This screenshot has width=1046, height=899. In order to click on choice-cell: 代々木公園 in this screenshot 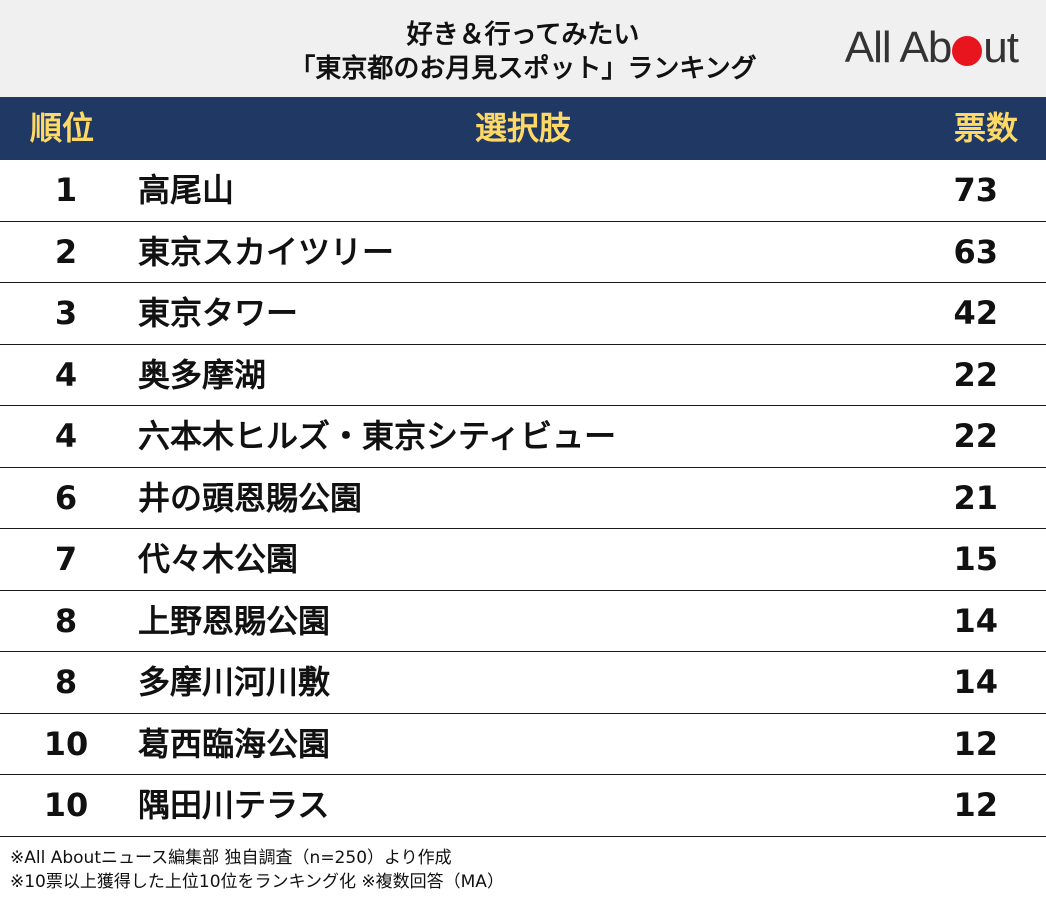, I will do `click(218, 559)`.